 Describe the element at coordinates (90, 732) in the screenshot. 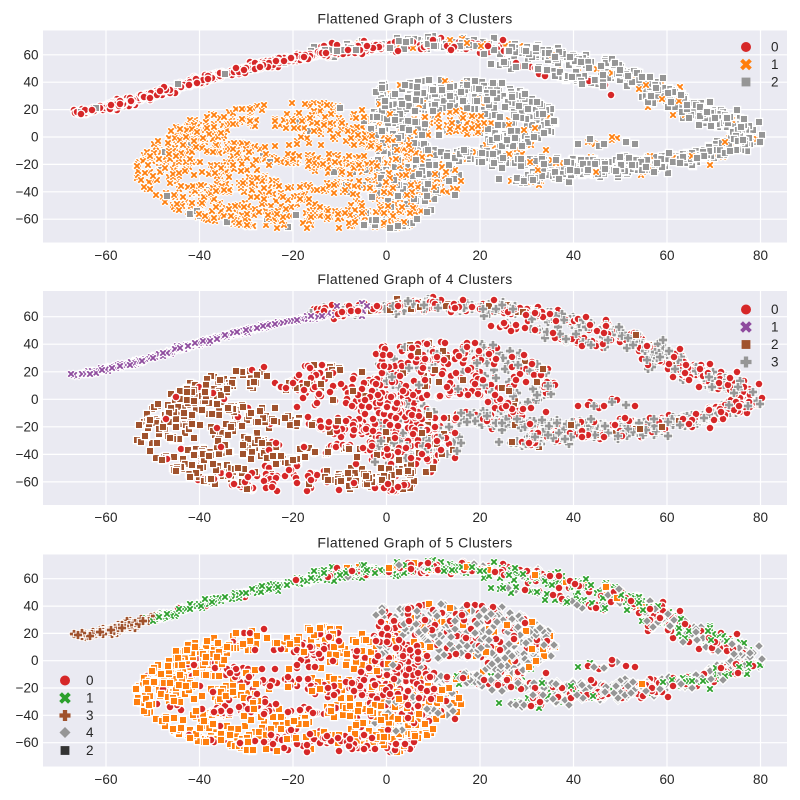

I see `svg-text: 4` at that location.